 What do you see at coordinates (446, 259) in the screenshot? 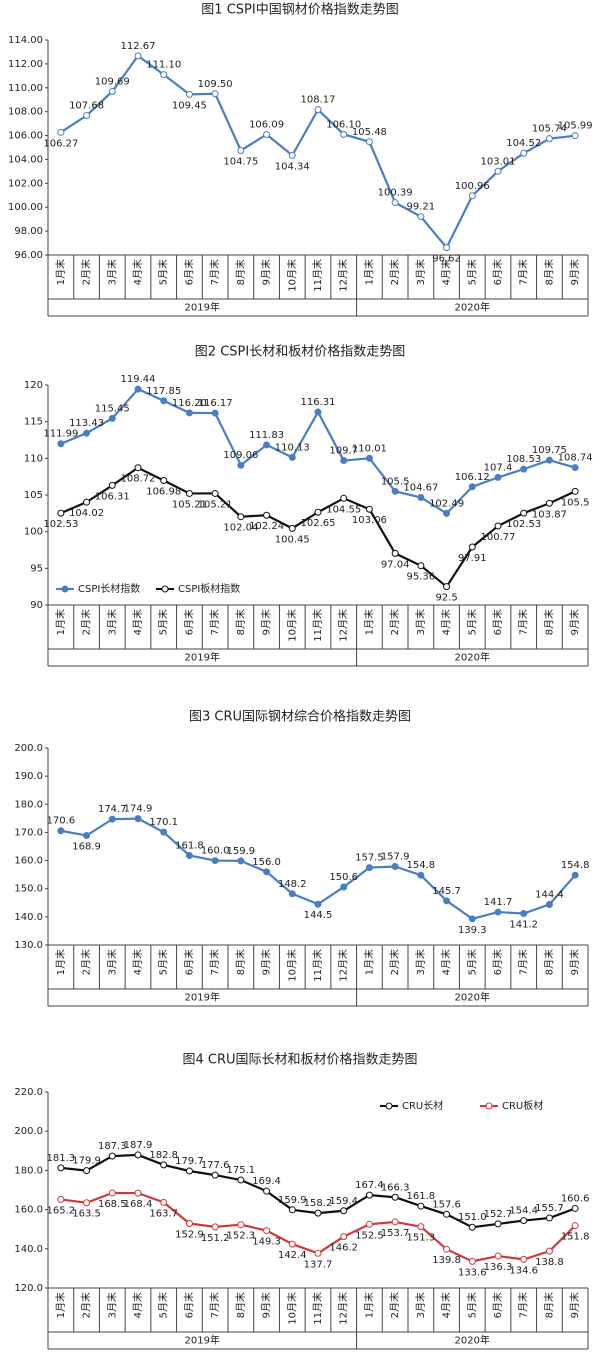
I see `data-label: 96.62` at bounding box center [446, 259].